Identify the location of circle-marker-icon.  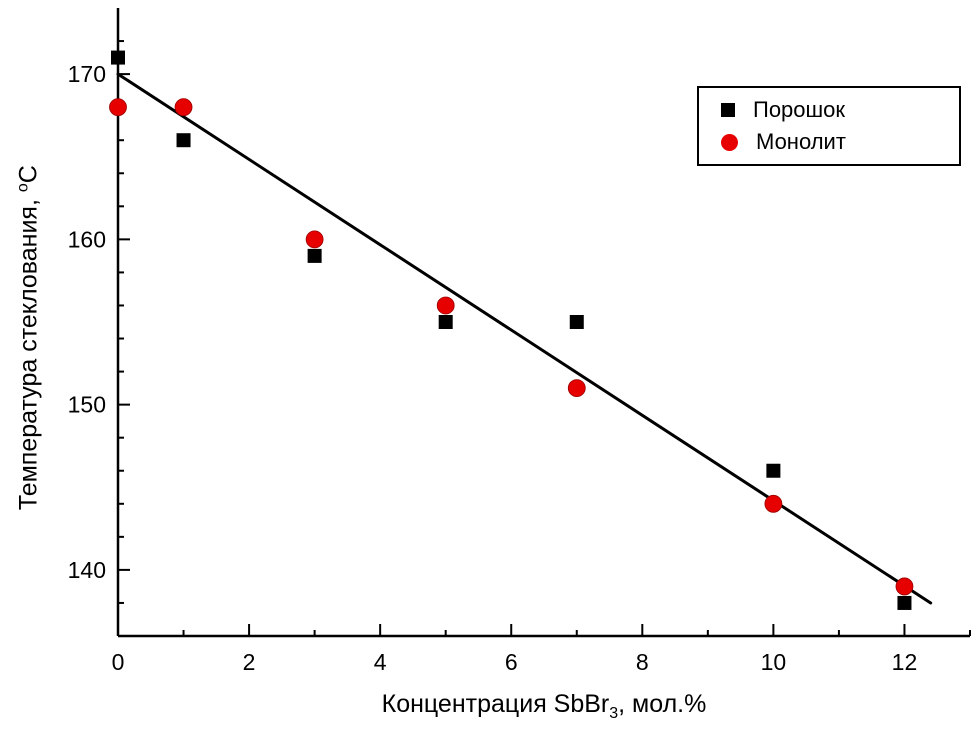
(729, 142).